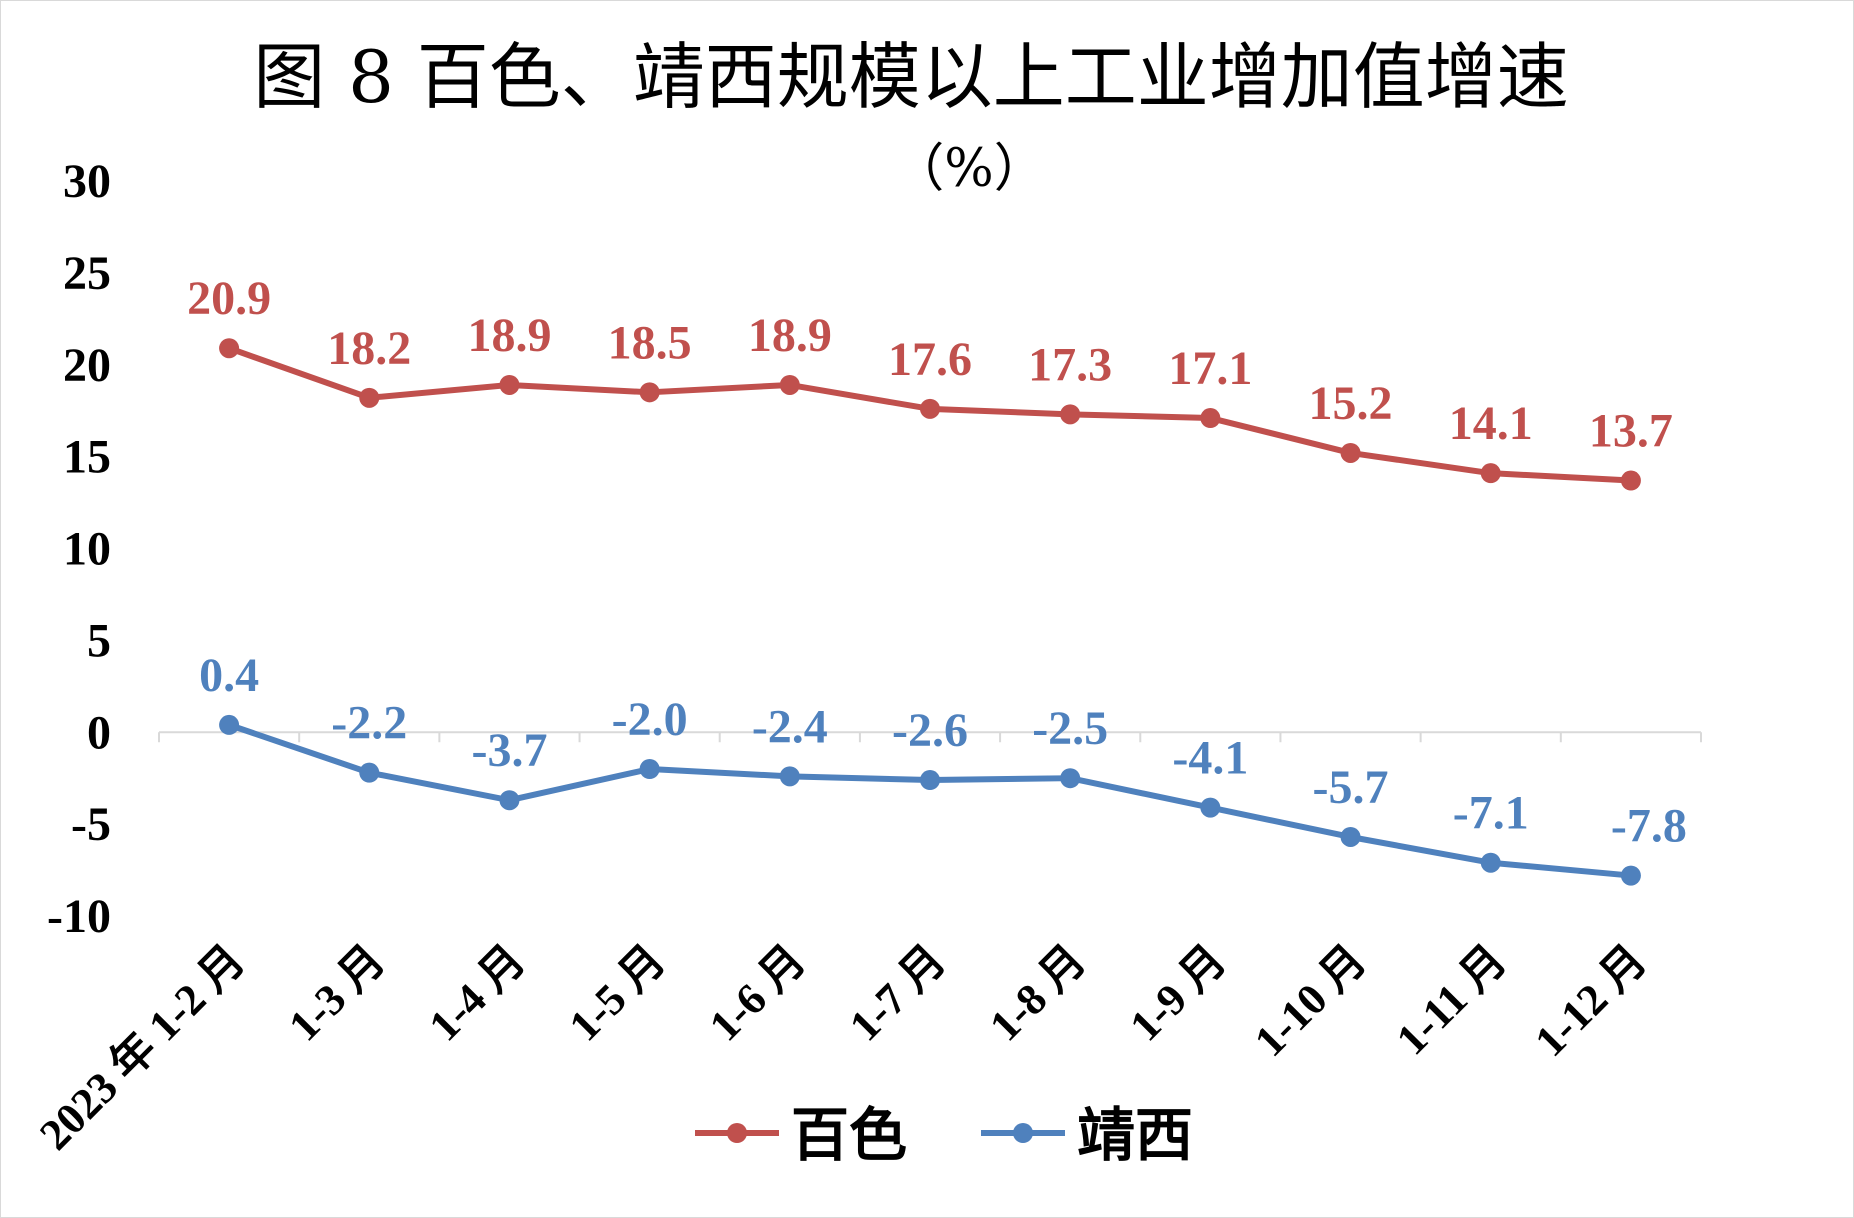 The image size is (1854, 1218). Describe the element at coordinates (1351, 403) in the screenshot. I see `data-label: 15.2` at that location.